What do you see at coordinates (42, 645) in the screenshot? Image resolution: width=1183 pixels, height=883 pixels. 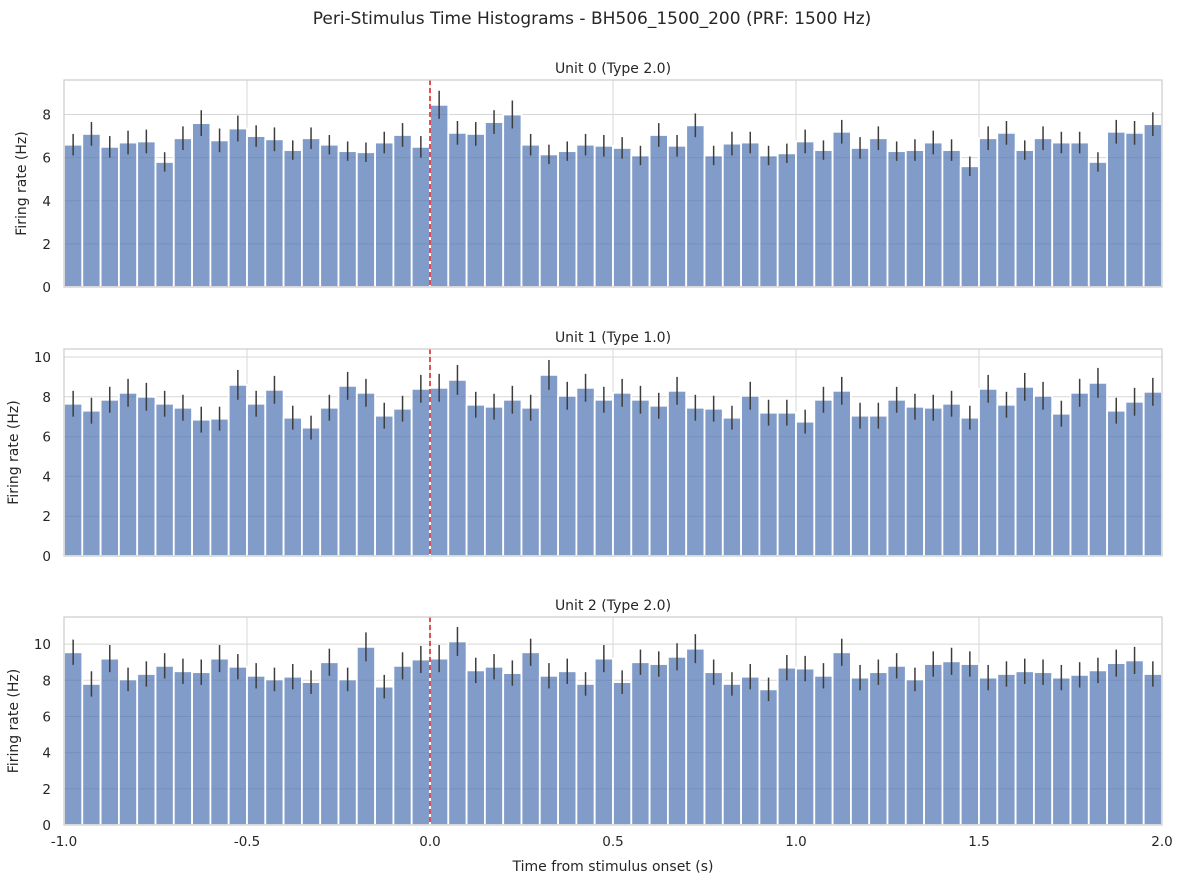 I see `y-tick-label: 10` at bounding box center [42, 645].